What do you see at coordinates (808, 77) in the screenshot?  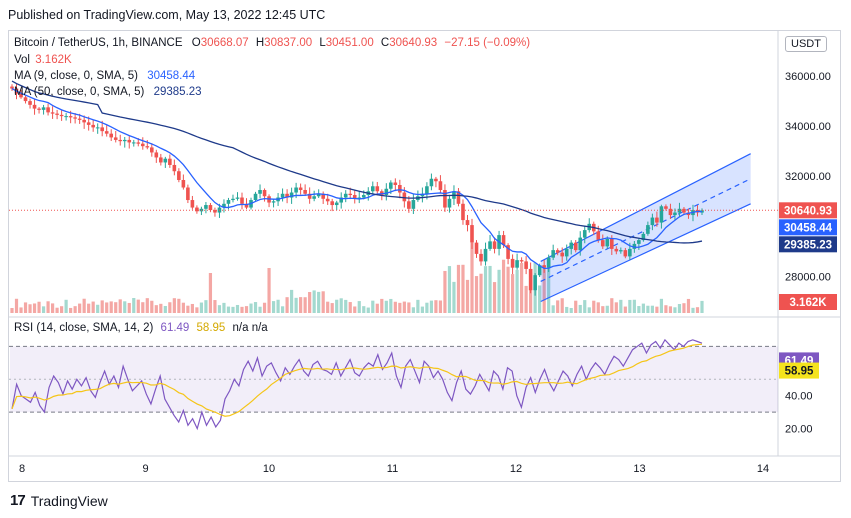 I see `price-axis-label: 36000.00` at bounding box center [808, 77].